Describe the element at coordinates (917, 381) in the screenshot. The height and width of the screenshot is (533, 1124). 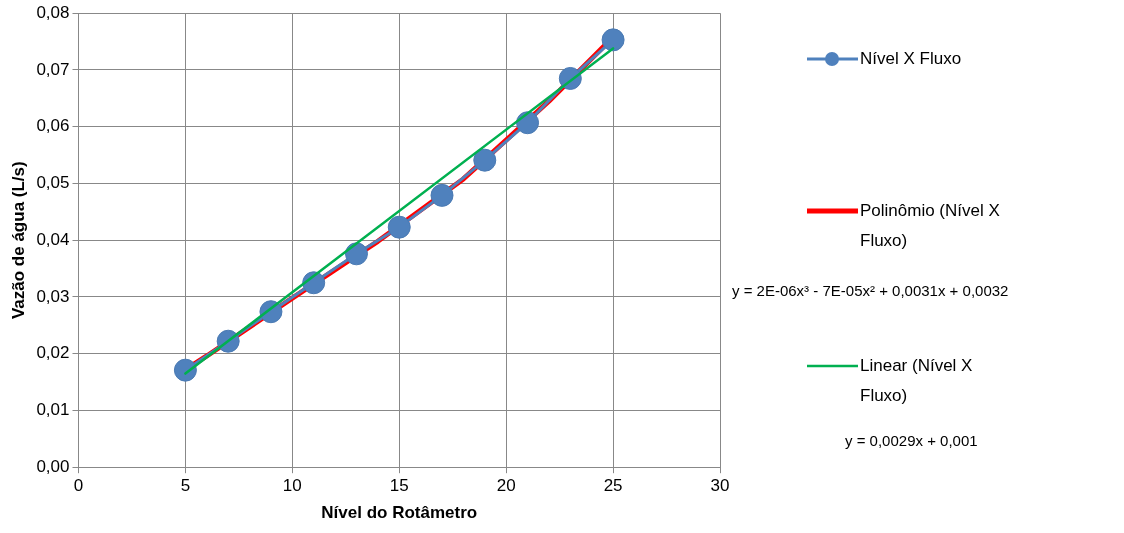
I see `legend-label: Linear (Nível X Fluxo)` at that location.